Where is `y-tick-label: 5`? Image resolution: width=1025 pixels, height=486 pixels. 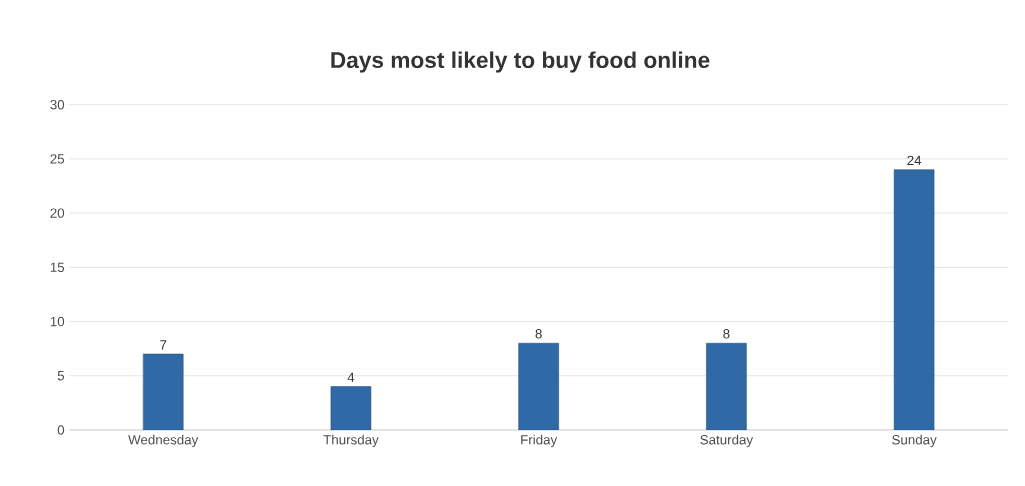
y-tick-label: 5 is located at coordinates (61, 376).